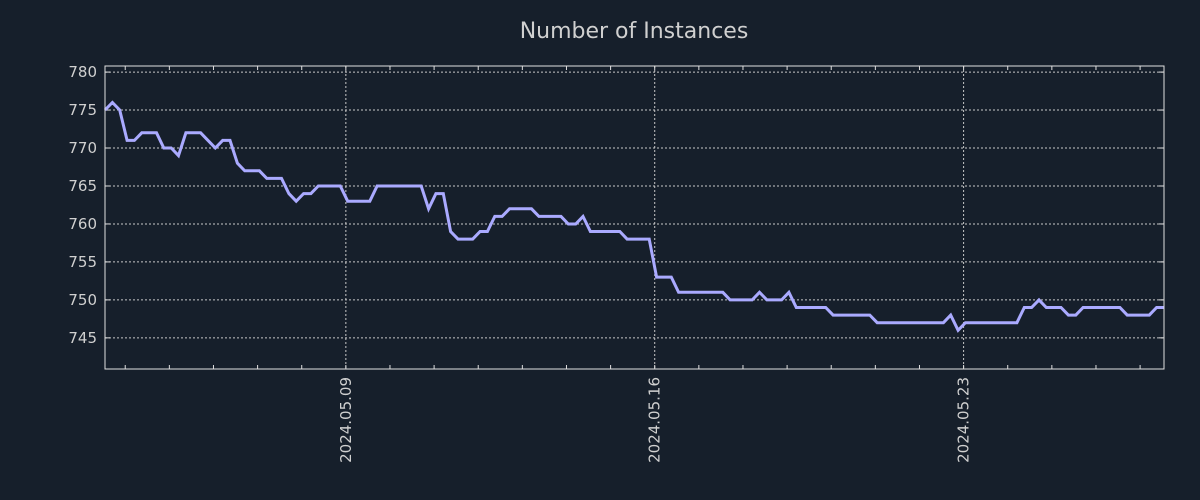 This screenshot has width=1200, height=500. I want to click on y-tick-label: 775, so click(82, 110).